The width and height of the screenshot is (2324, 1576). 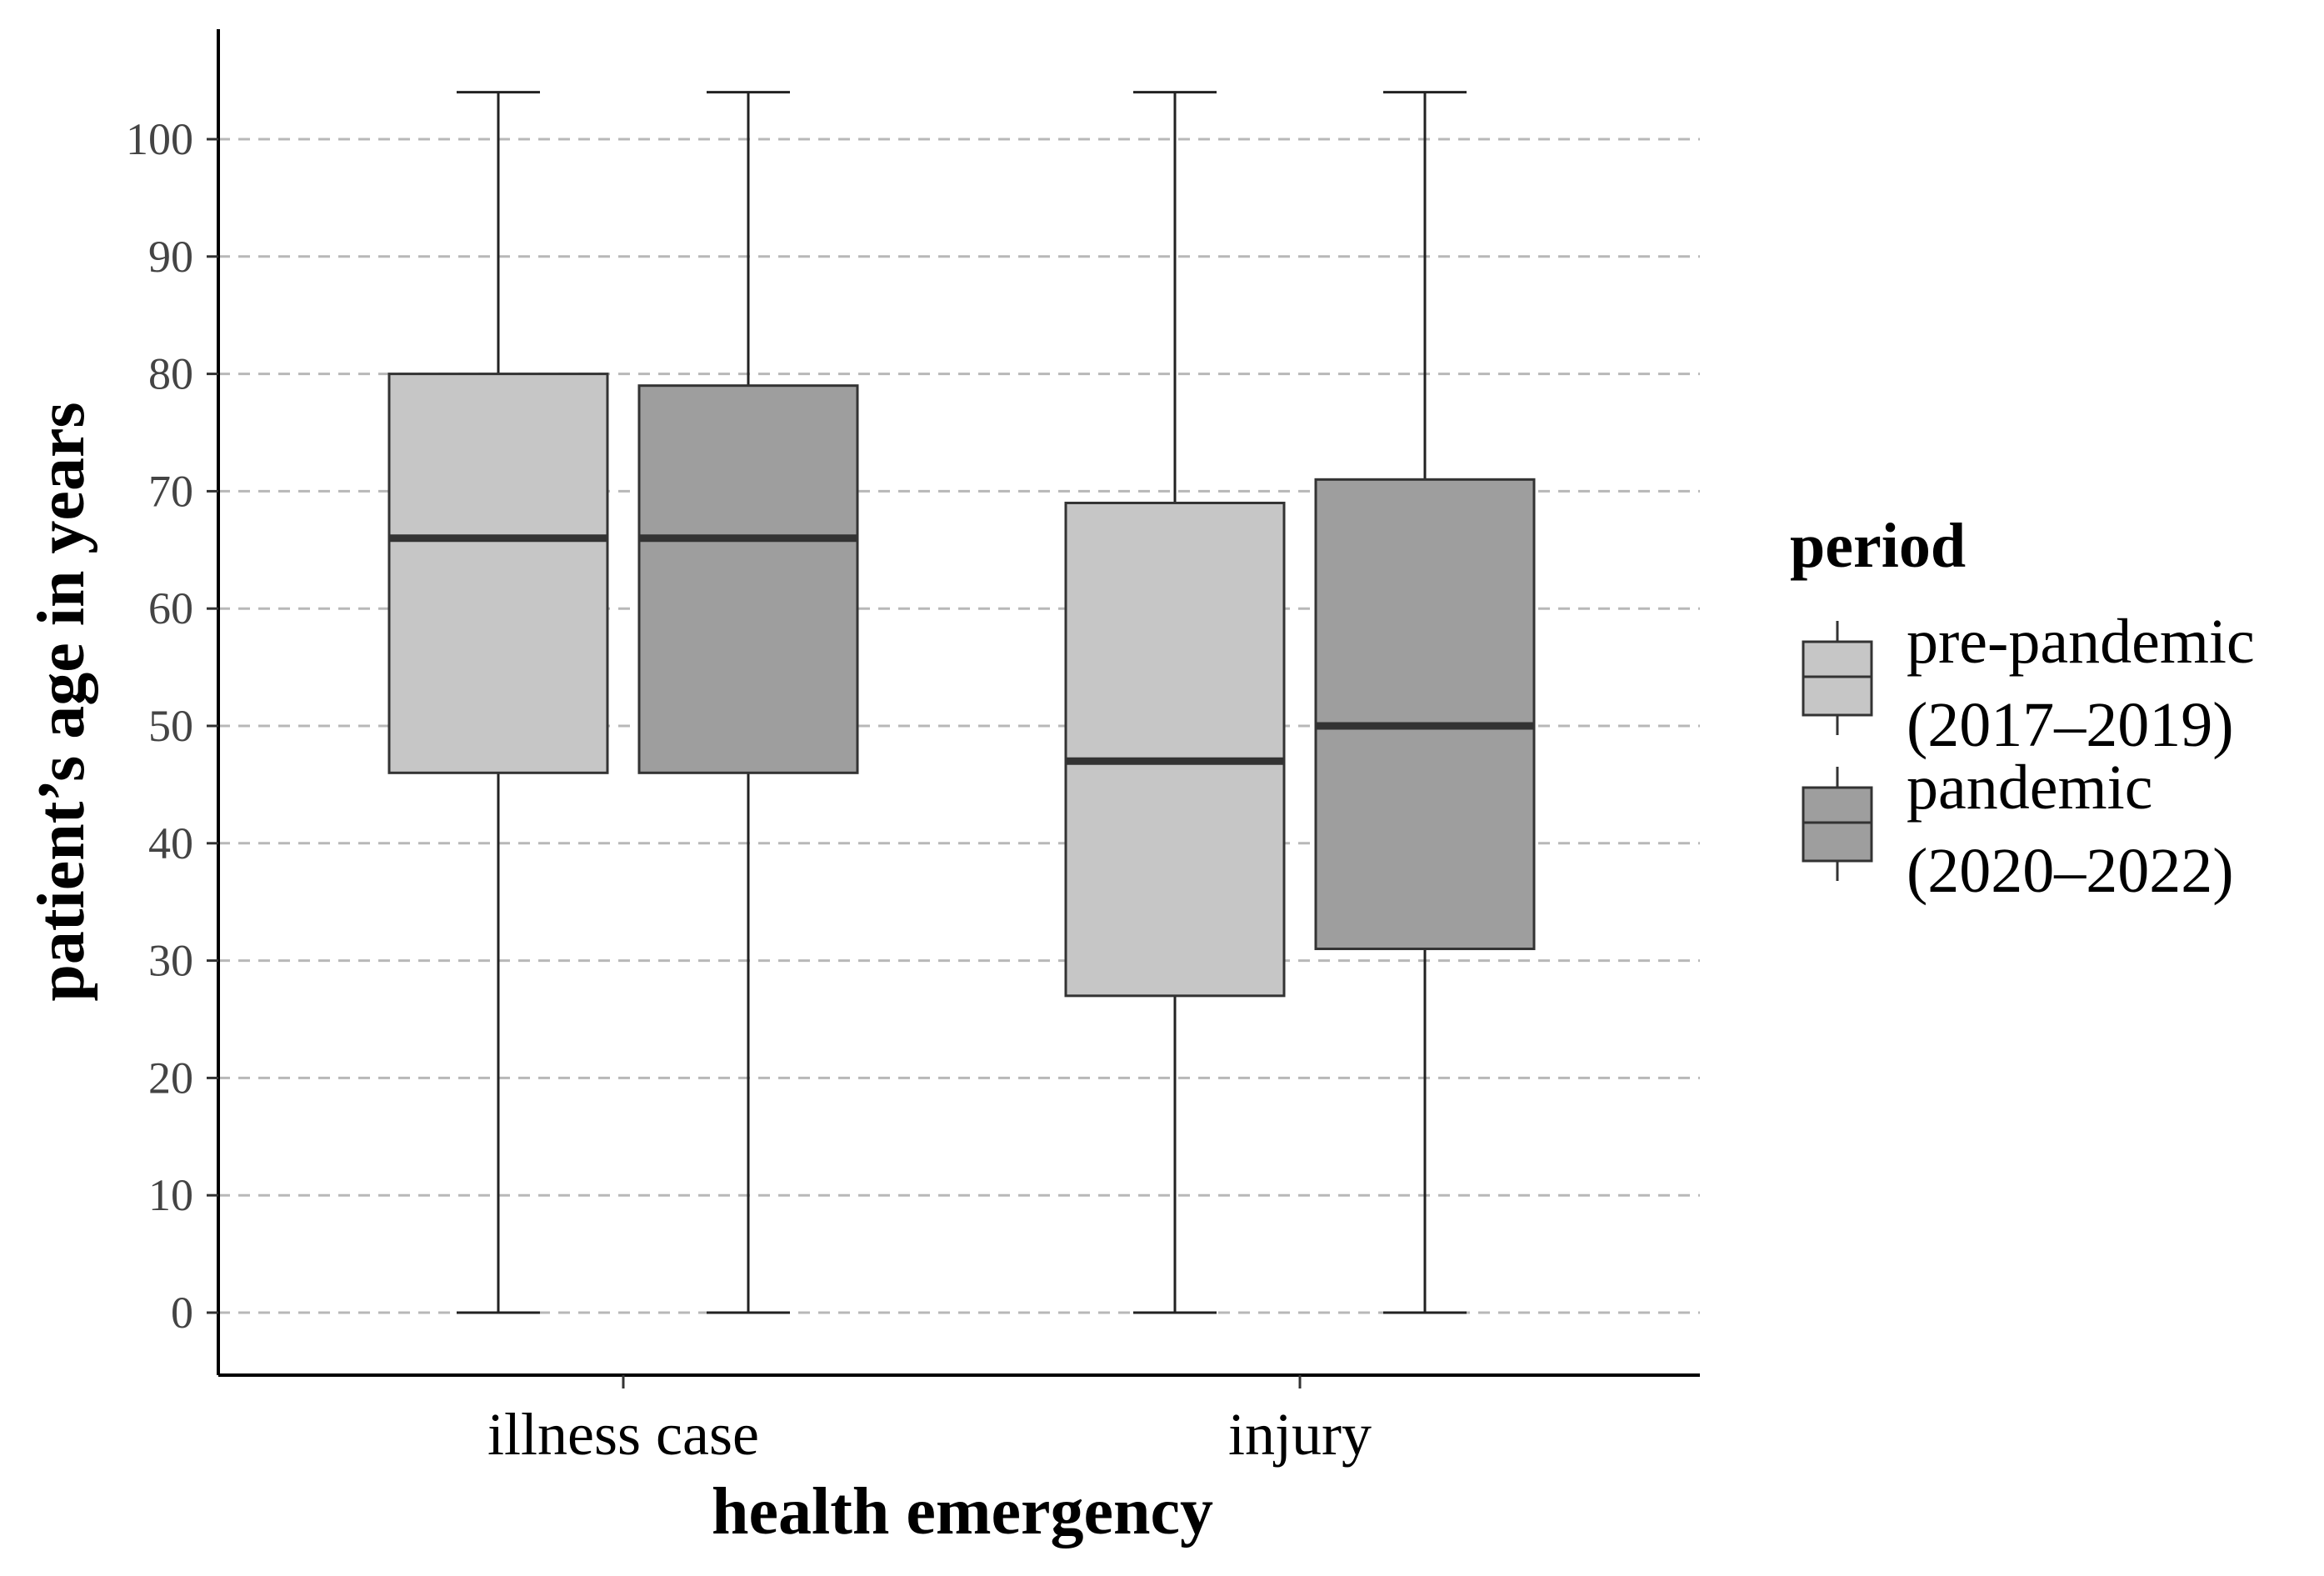 What do you see at coordinates (170, 961) in the screenshot?
I see `y-tick-label-30: 30` at bounding box center [170, 961].